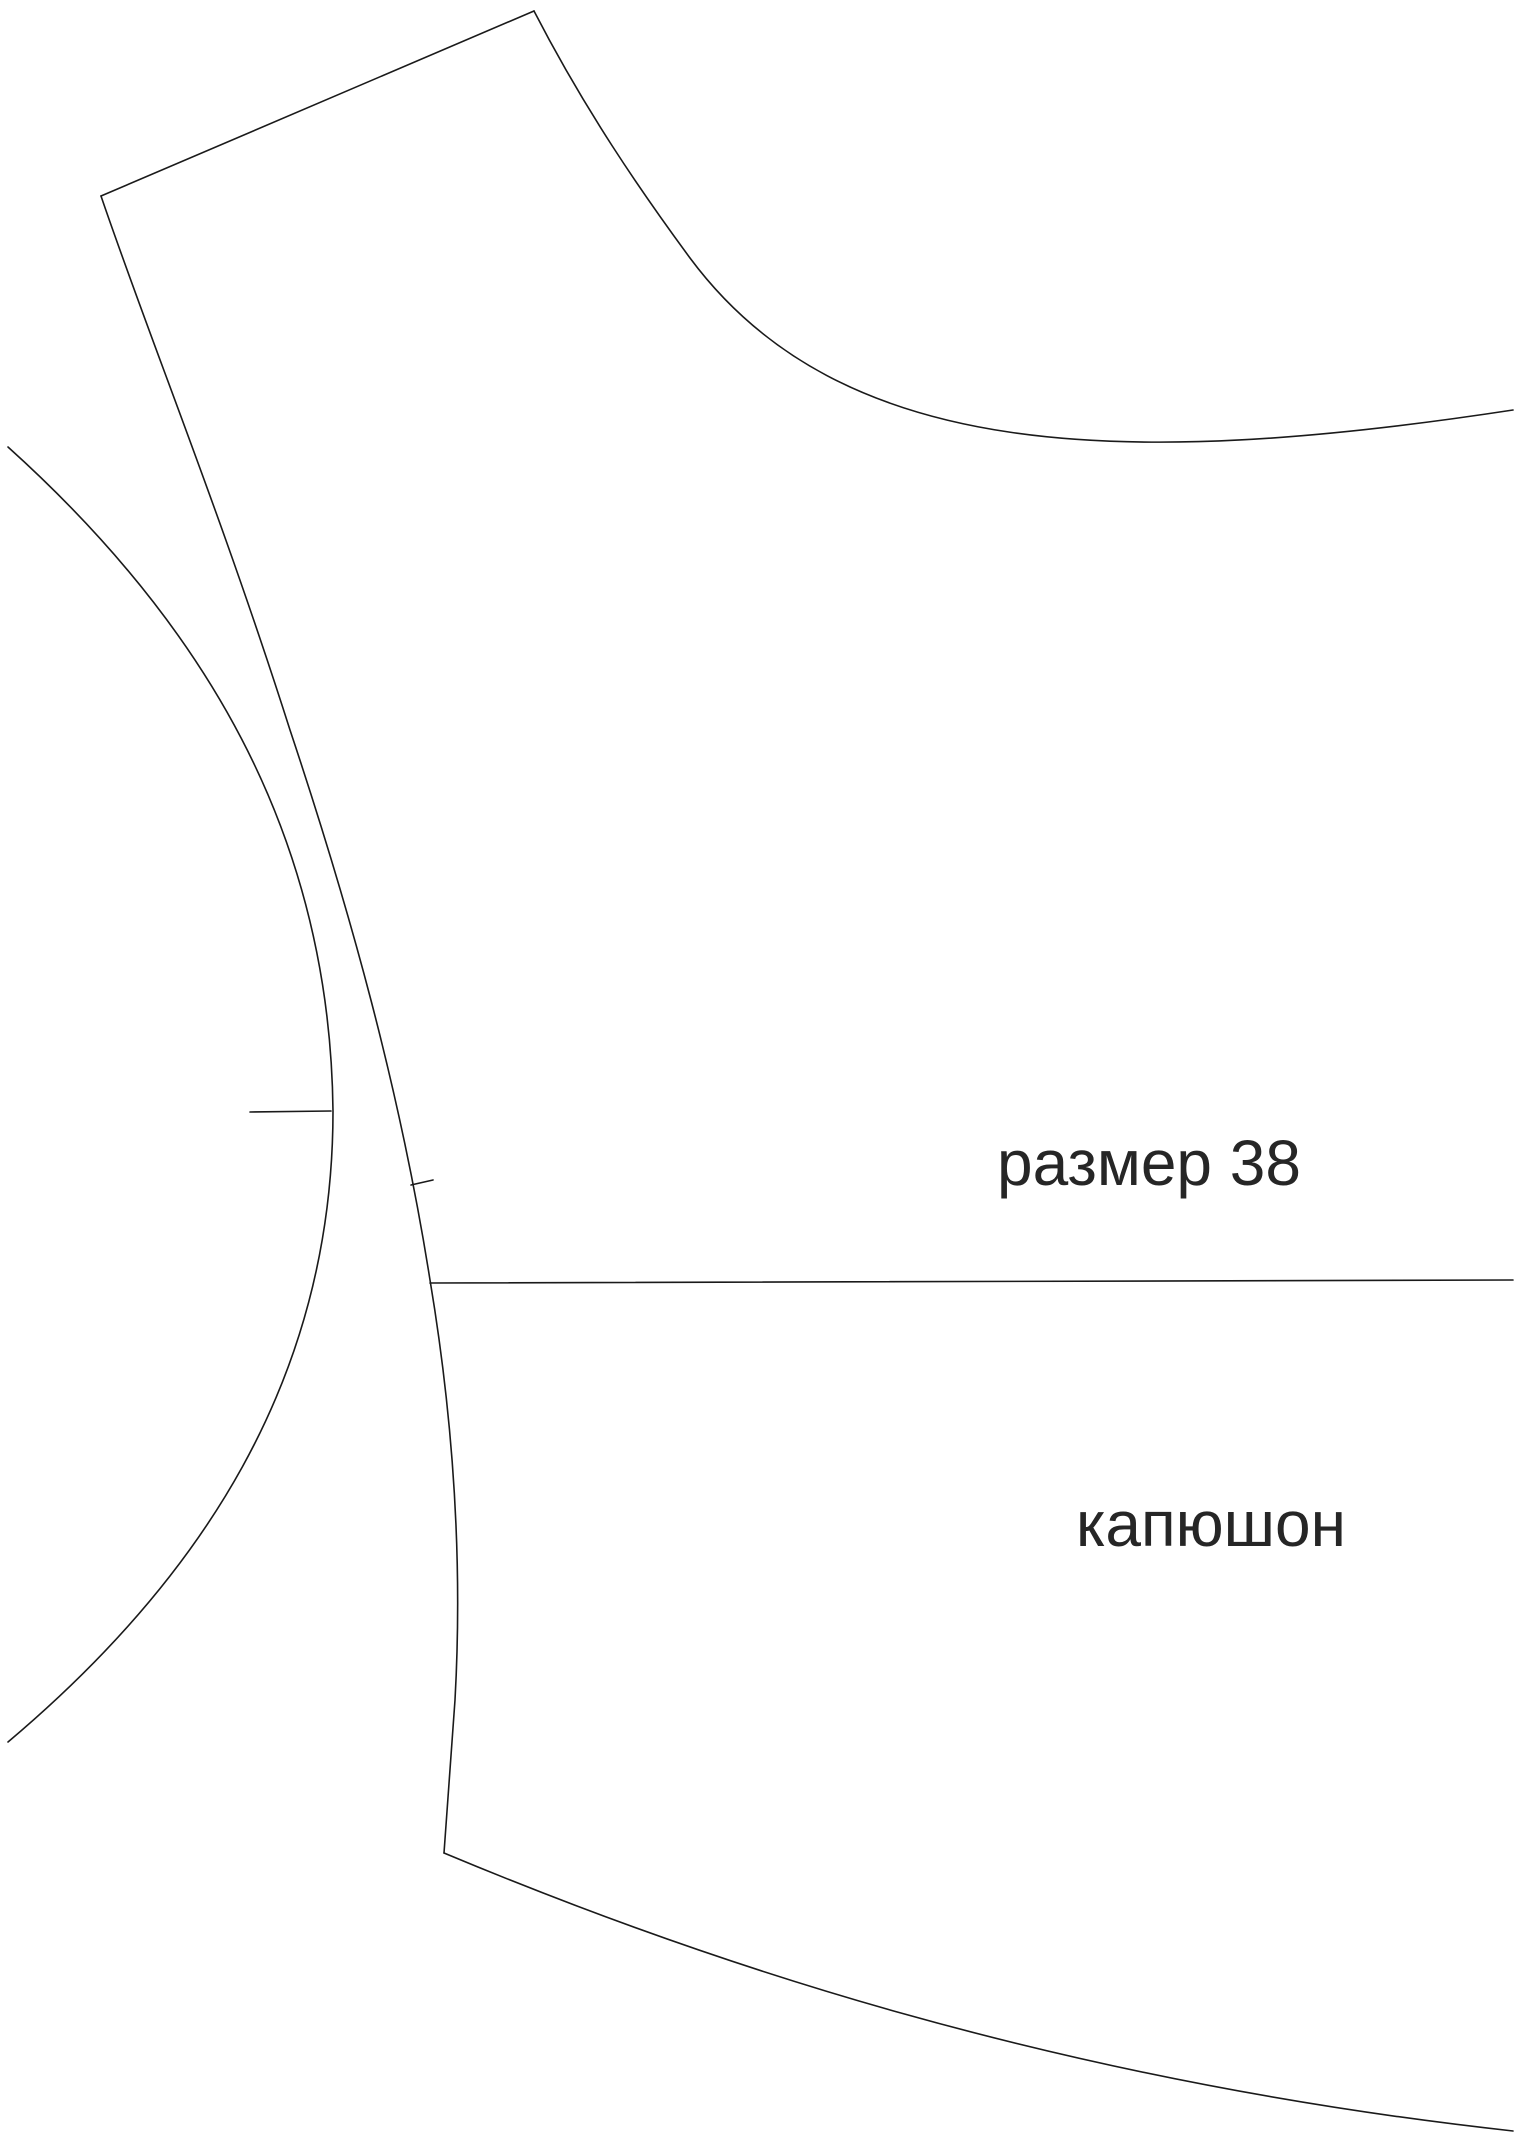  Describe the element at coordinates (978, 1992) in the screenshot. I see `hood-bottom-edge` at that location.